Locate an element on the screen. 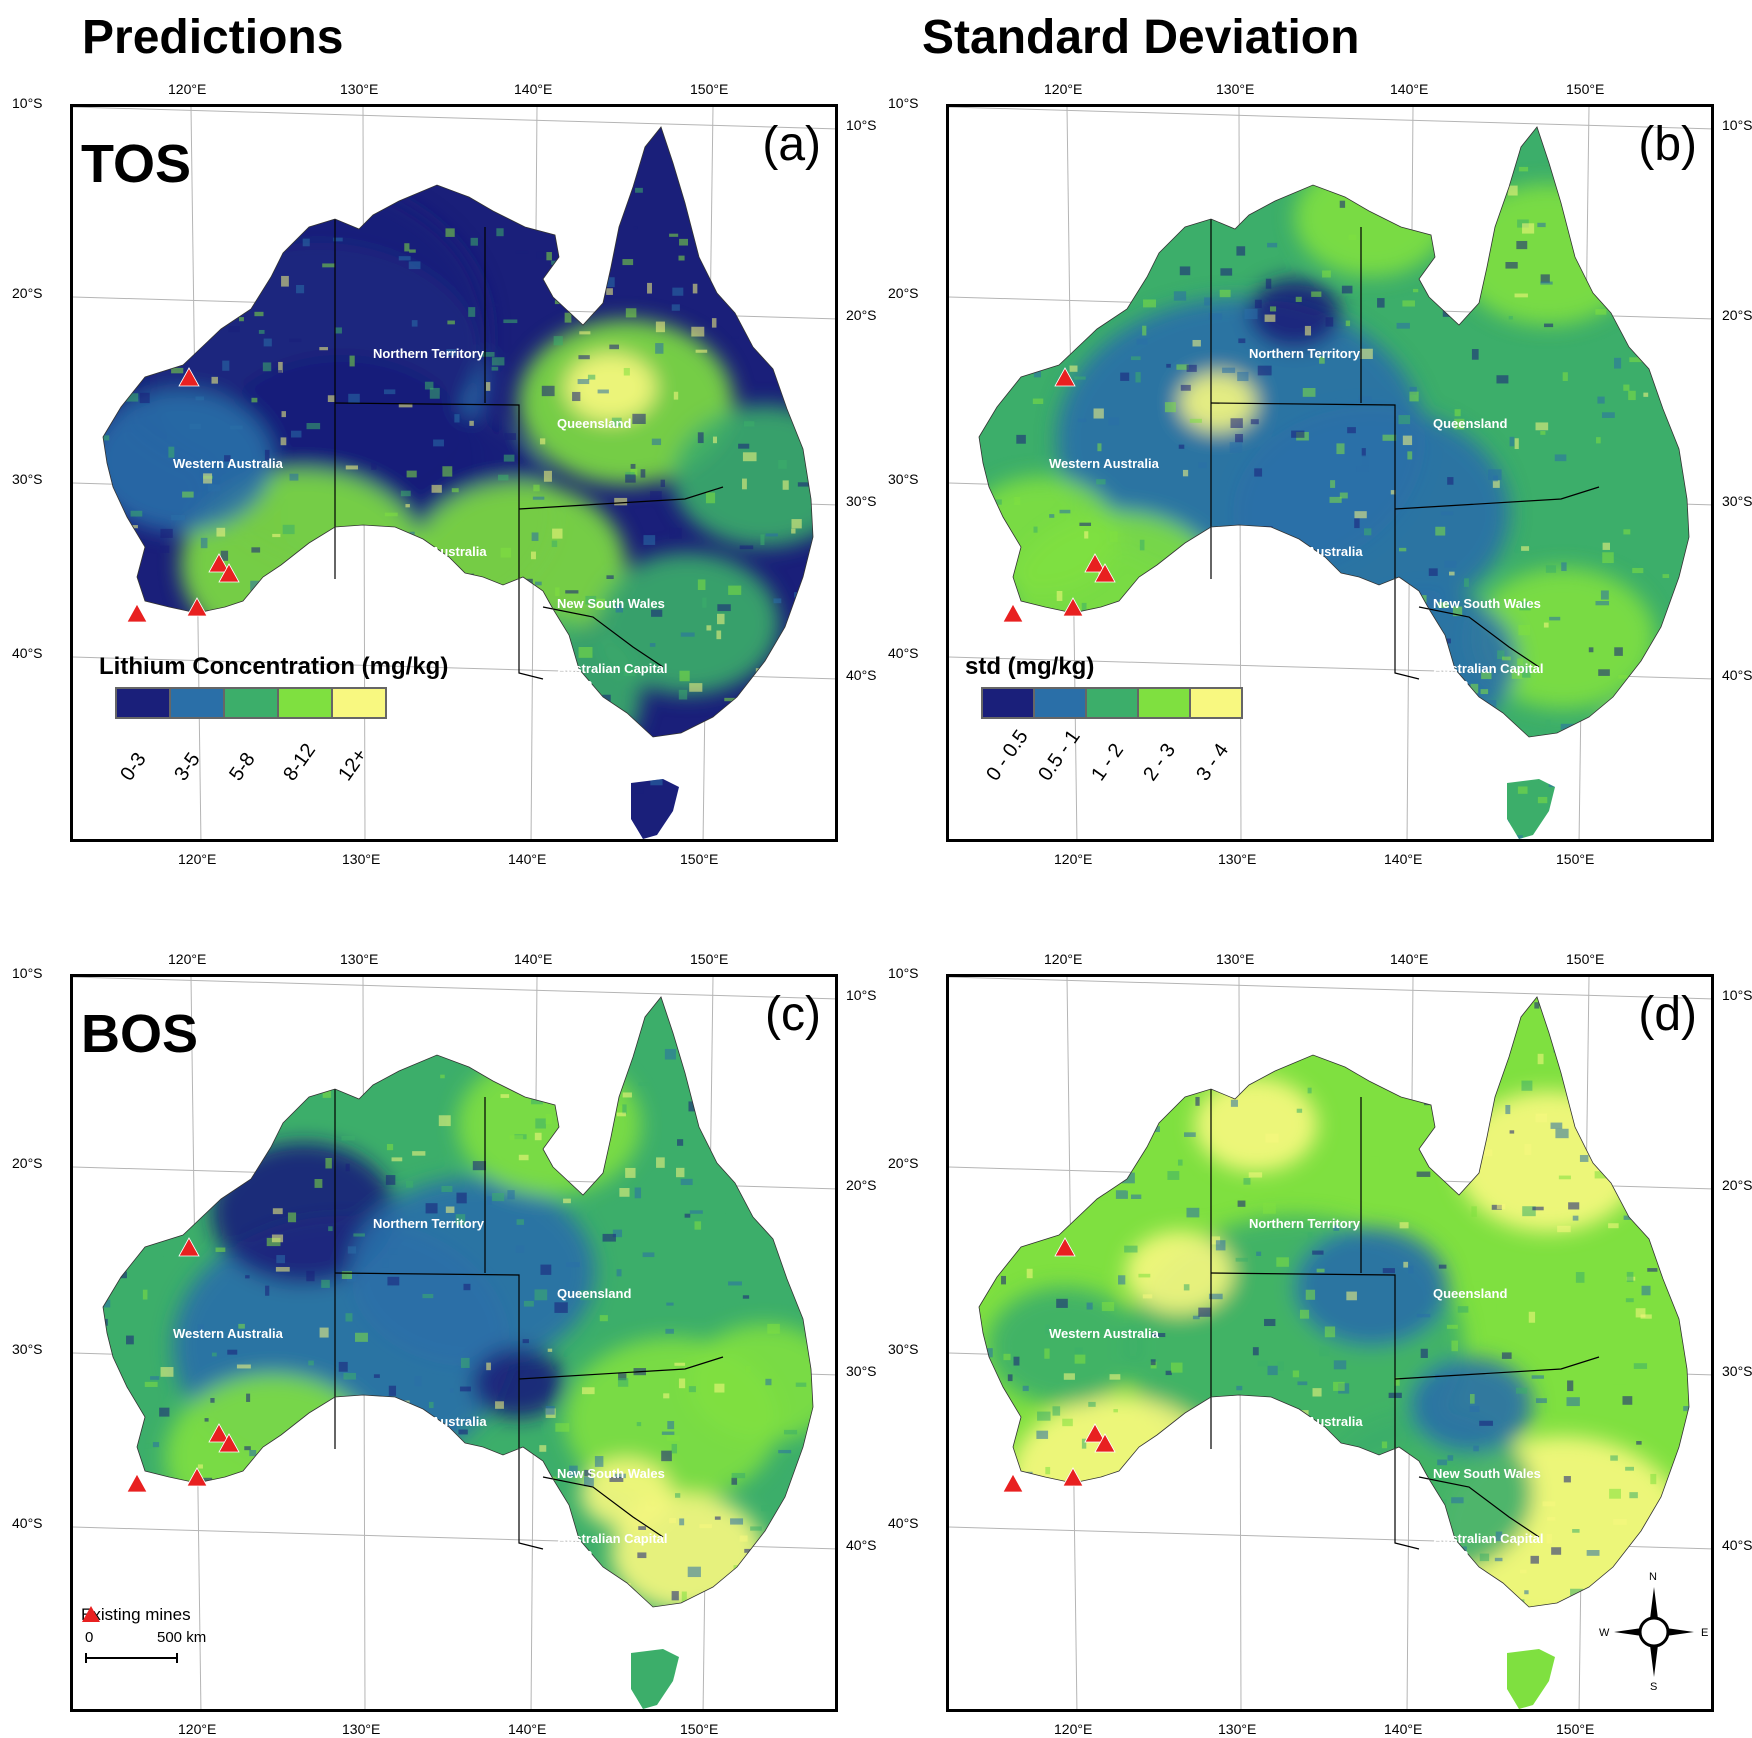 This screenshot has width=1752, height=1738. panel-letter: (c) is located at coordinates (793, 1014).